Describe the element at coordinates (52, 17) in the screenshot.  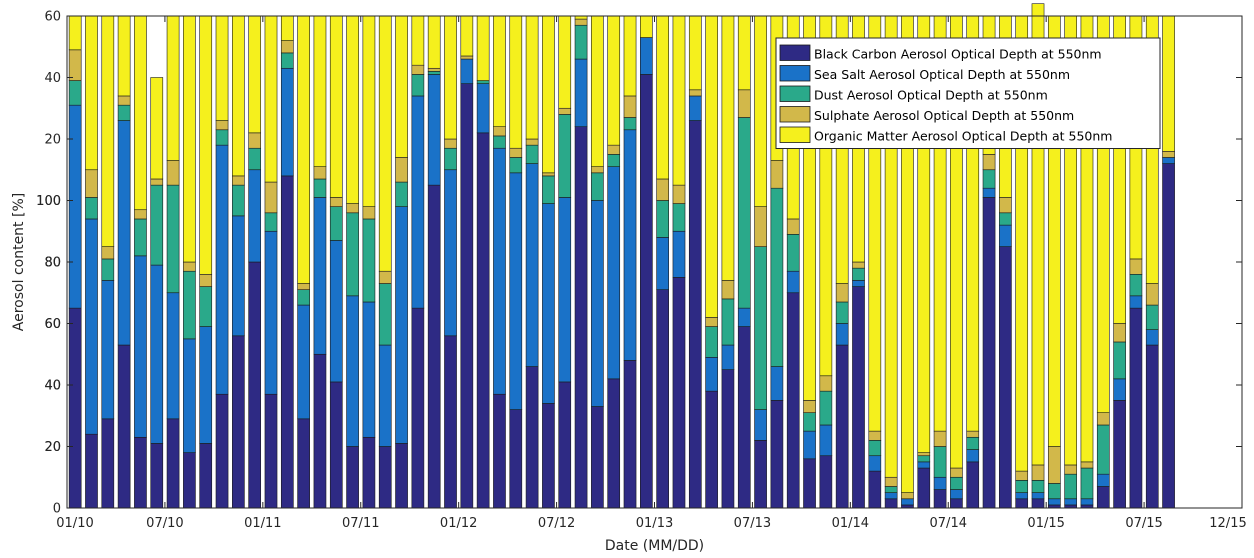
I see `y-tick-label: 60` at that location.